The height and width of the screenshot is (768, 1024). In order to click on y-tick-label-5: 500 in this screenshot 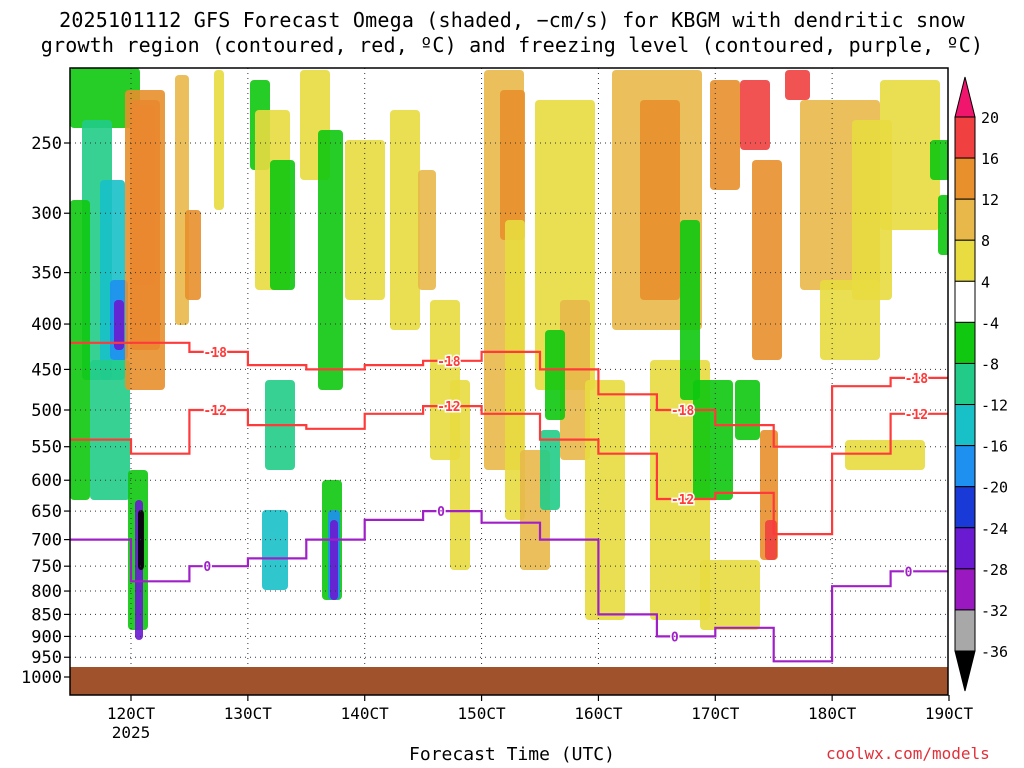, I will do `click(46, 411)`.